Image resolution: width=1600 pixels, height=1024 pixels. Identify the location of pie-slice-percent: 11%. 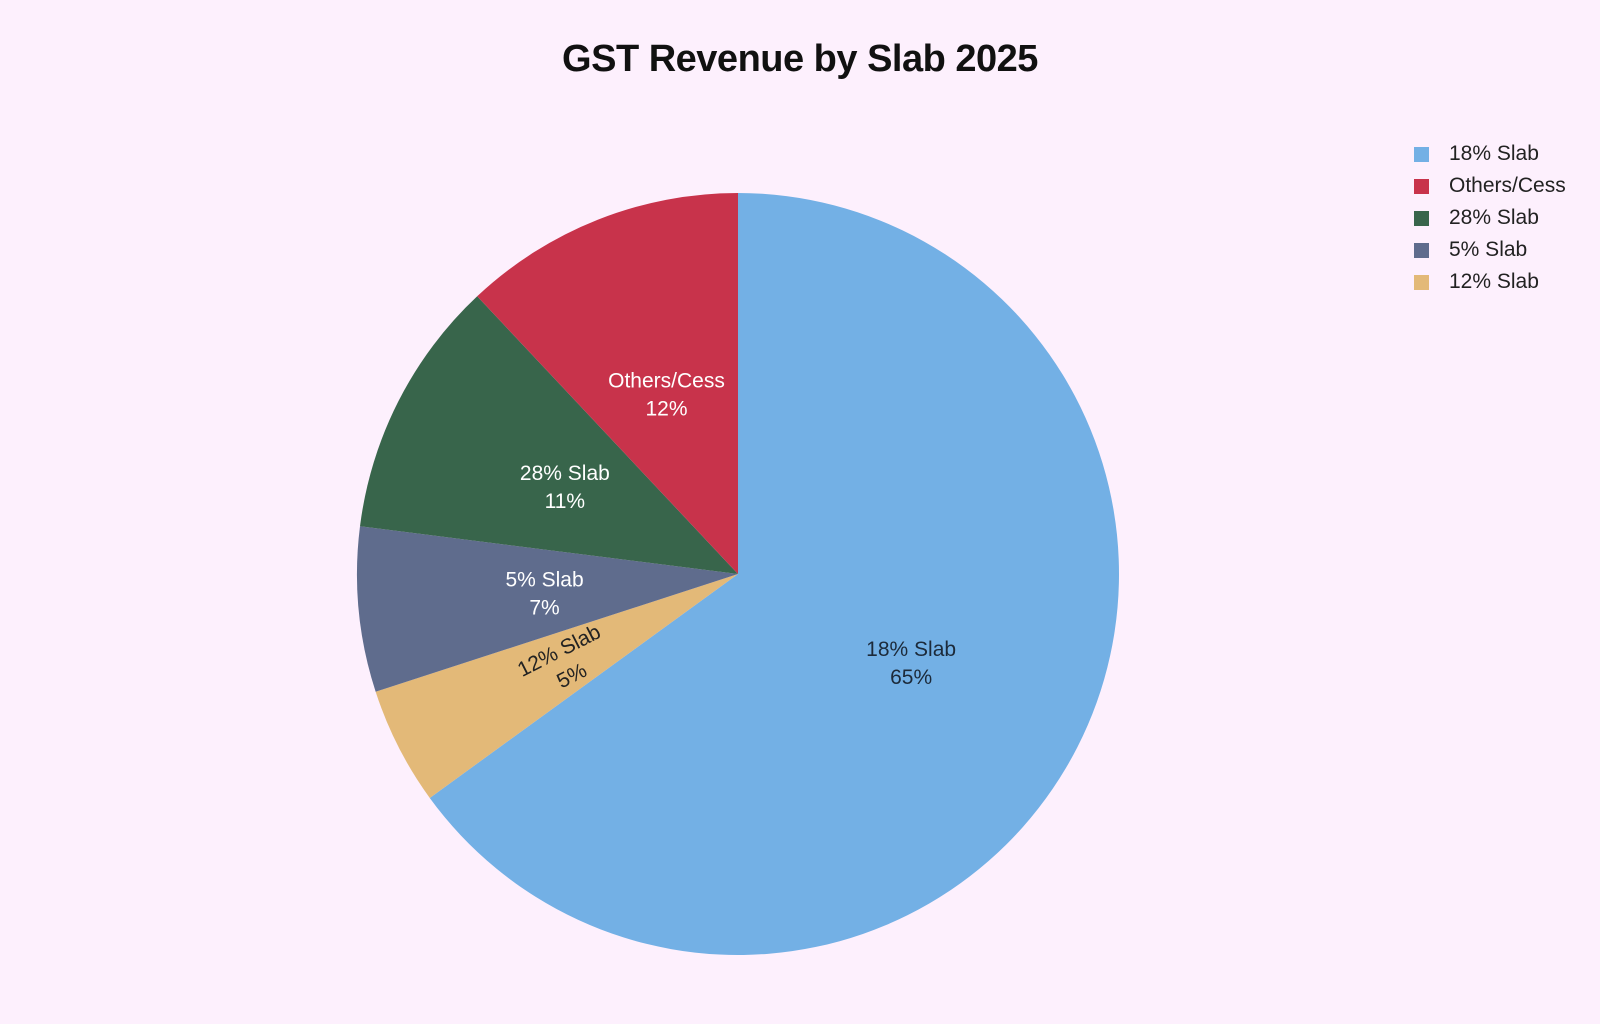
(565, 501).